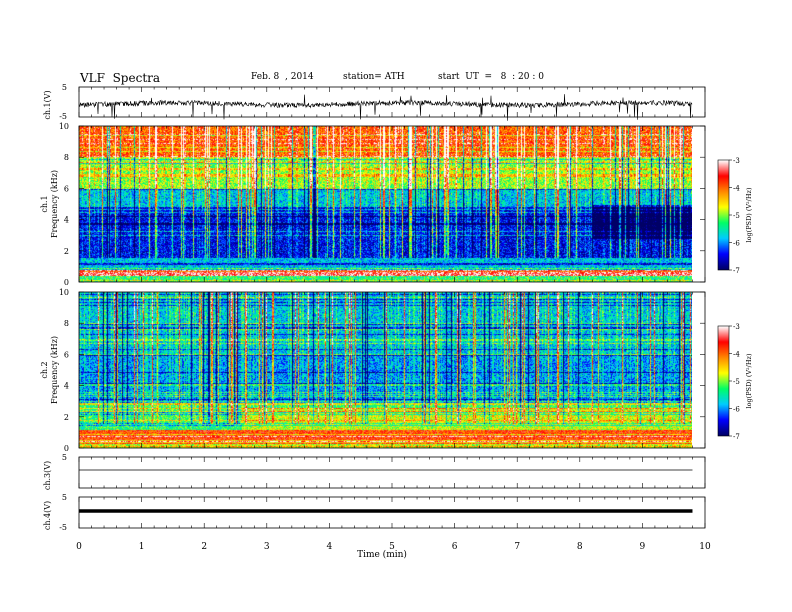 The width and height of the screenshot is (792, 612). Describe the element at coordinates (64, 126) in the screenshot. I see `ch1-freq-tick-label: 10` at that location.